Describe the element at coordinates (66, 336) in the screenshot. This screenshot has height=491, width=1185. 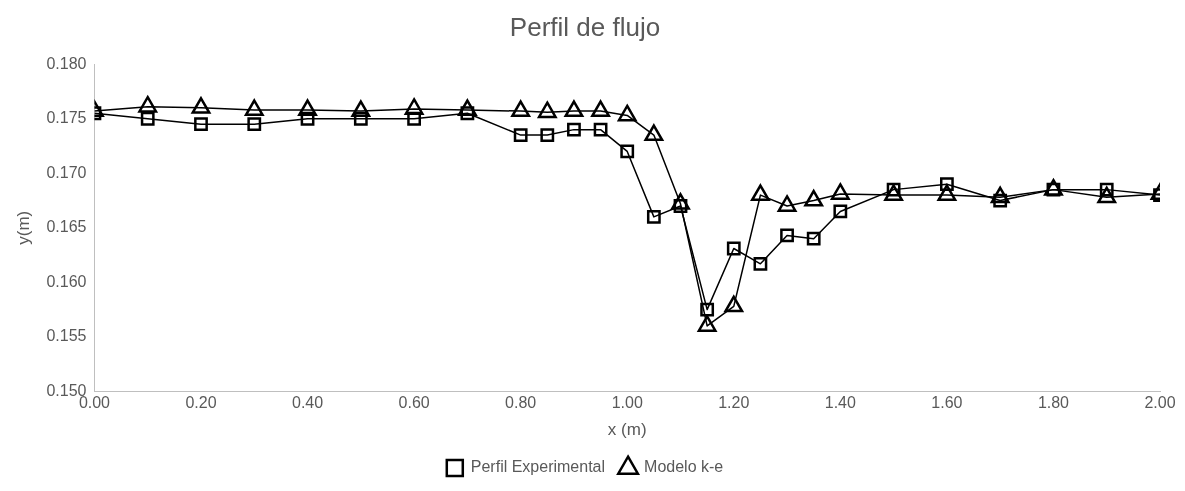
I see `y-tick-label: 0.155` at that location.